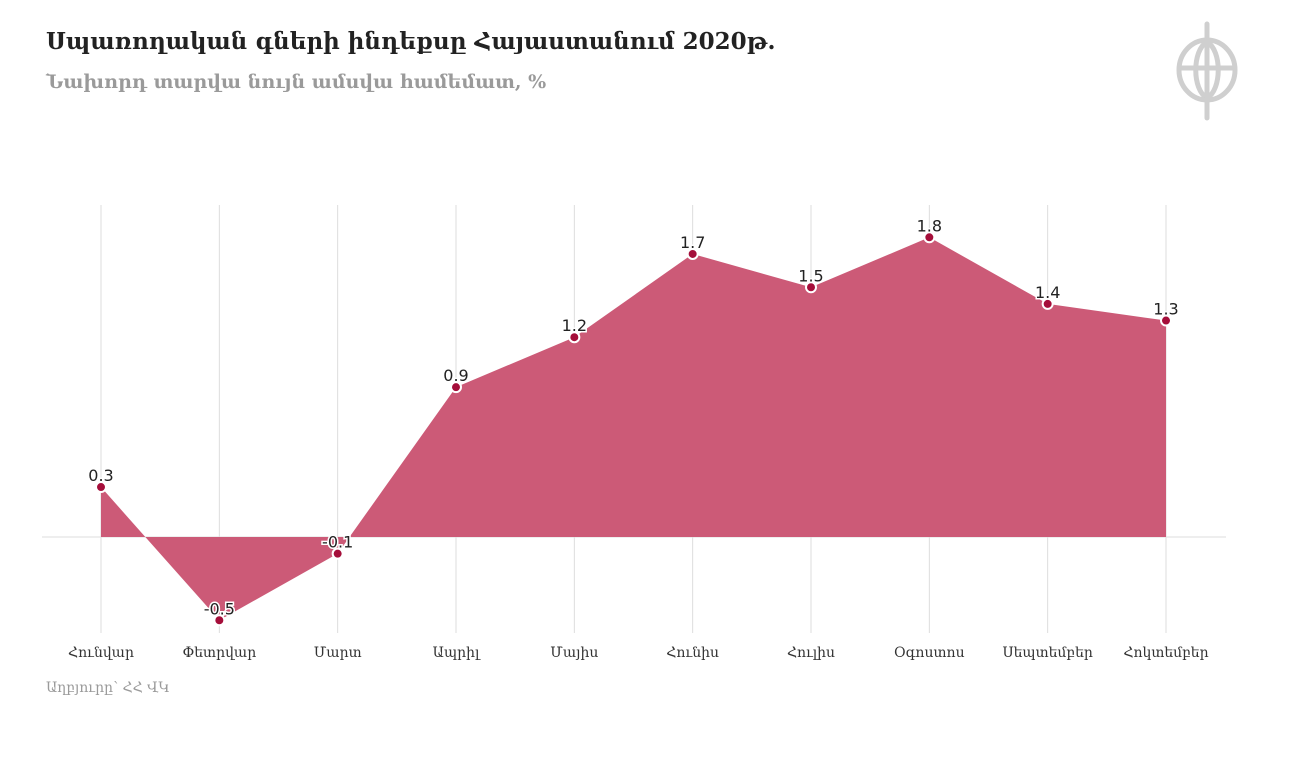 The image size is (1313, 762). What do you see at coordinates (337, 542) in the screenshot?
I see `data-label-2: -0.1` at bounding box center [337, 542].